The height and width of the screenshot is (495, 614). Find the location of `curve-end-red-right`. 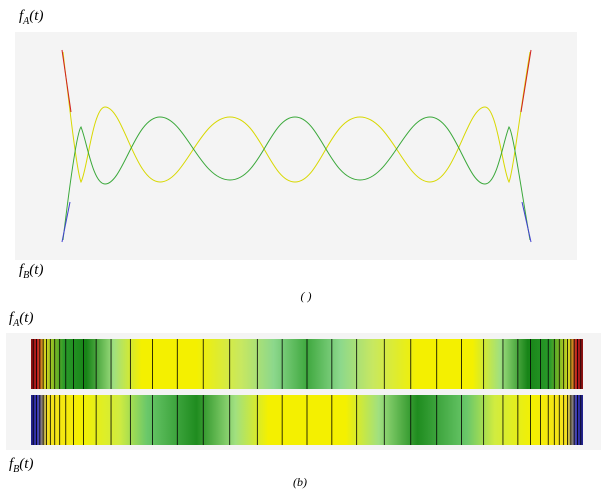

curve-end-red-right is located at coordinates (526, 81).